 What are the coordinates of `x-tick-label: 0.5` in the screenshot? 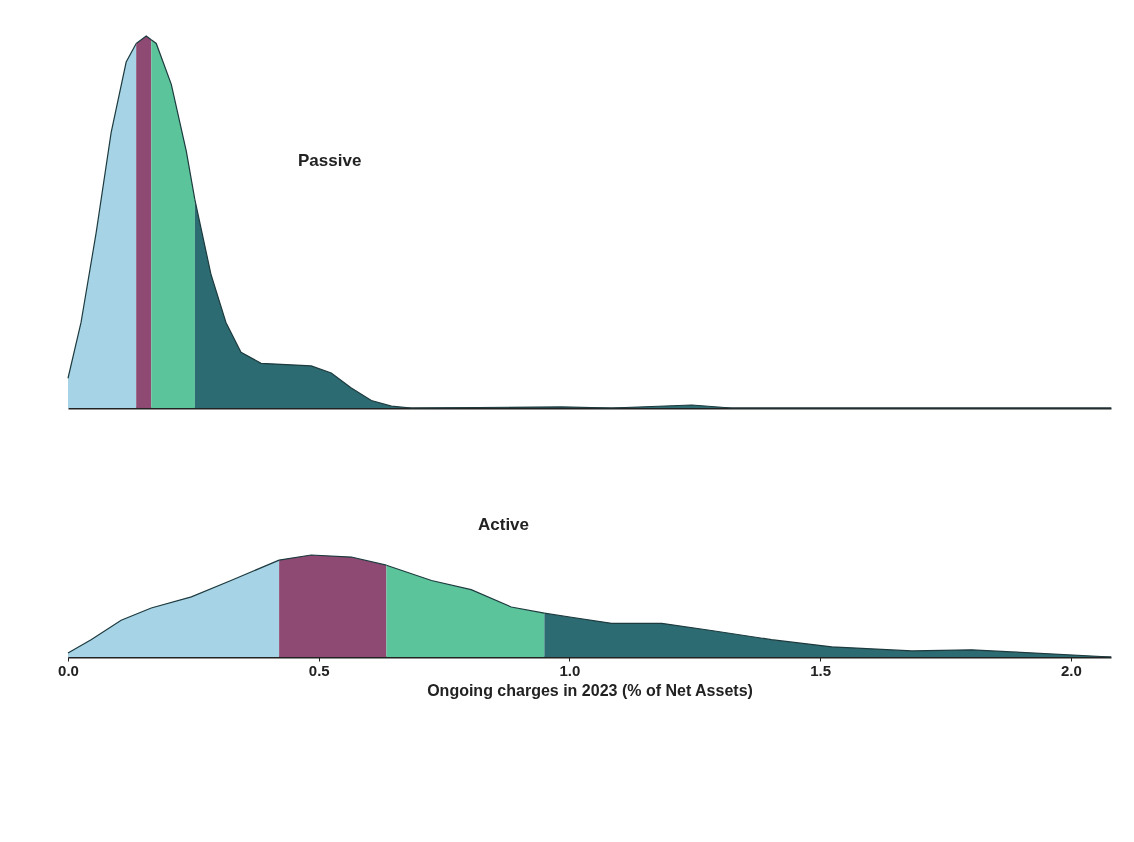 It's located at (319, 670).